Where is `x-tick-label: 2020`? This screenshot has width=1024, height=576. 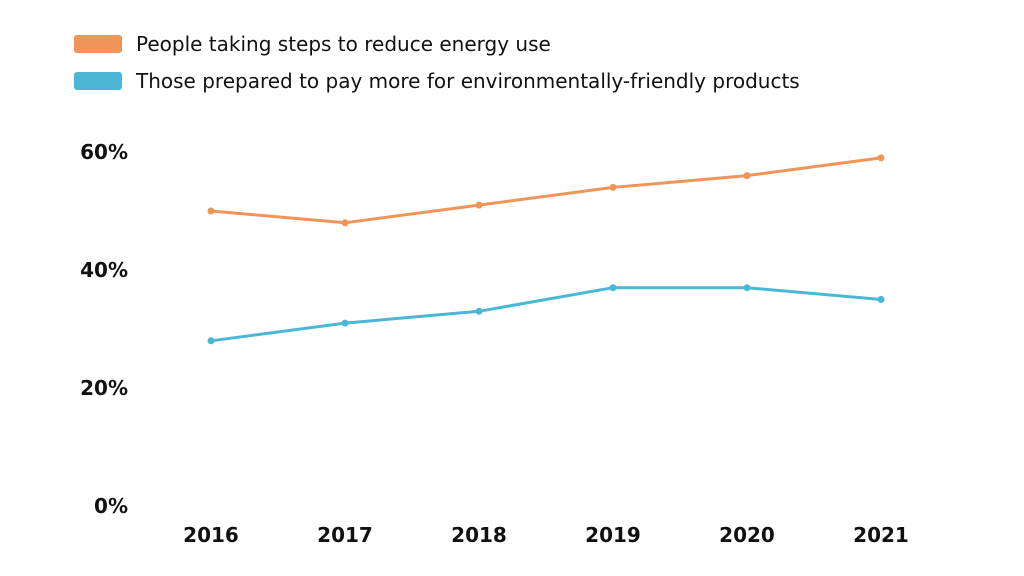 x-tick-label: 2020 is located at coordinates (747, 535).